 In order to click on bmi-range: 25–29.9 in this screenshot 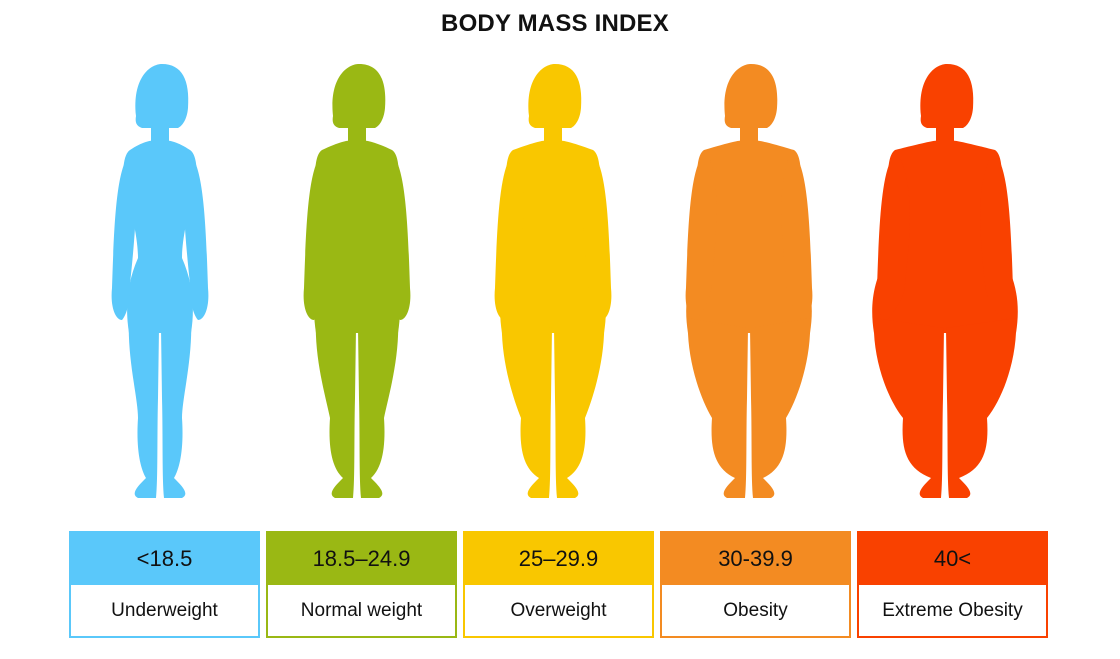, I will do `click(558, 559)`.